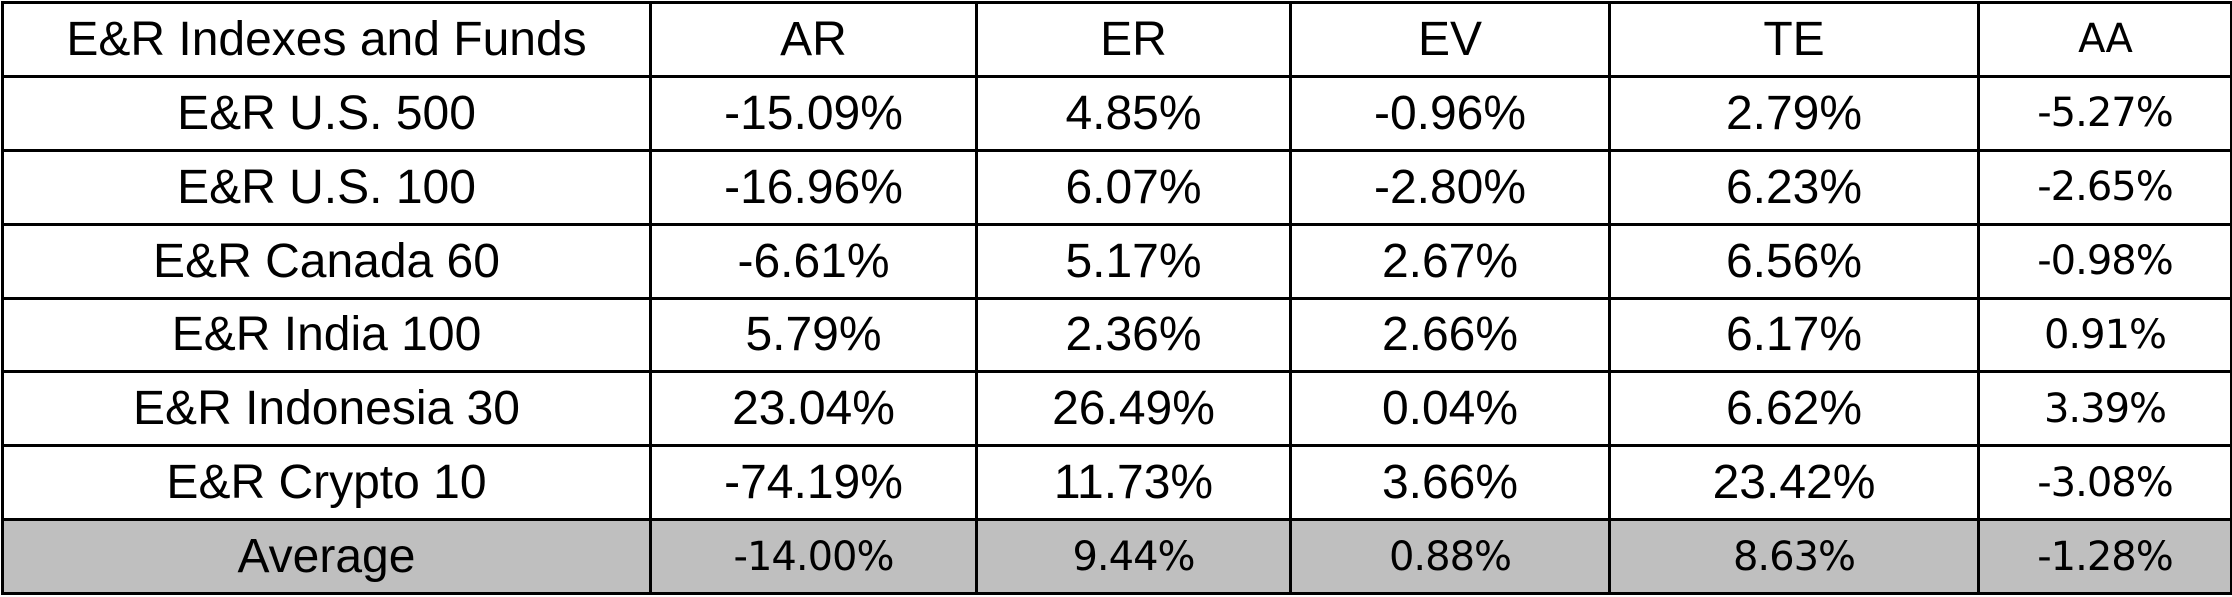  What do you see at coordinates (1450, 409) in the screenshot?
I see `cell: 0.04%` at bounding box center [1450, 409].